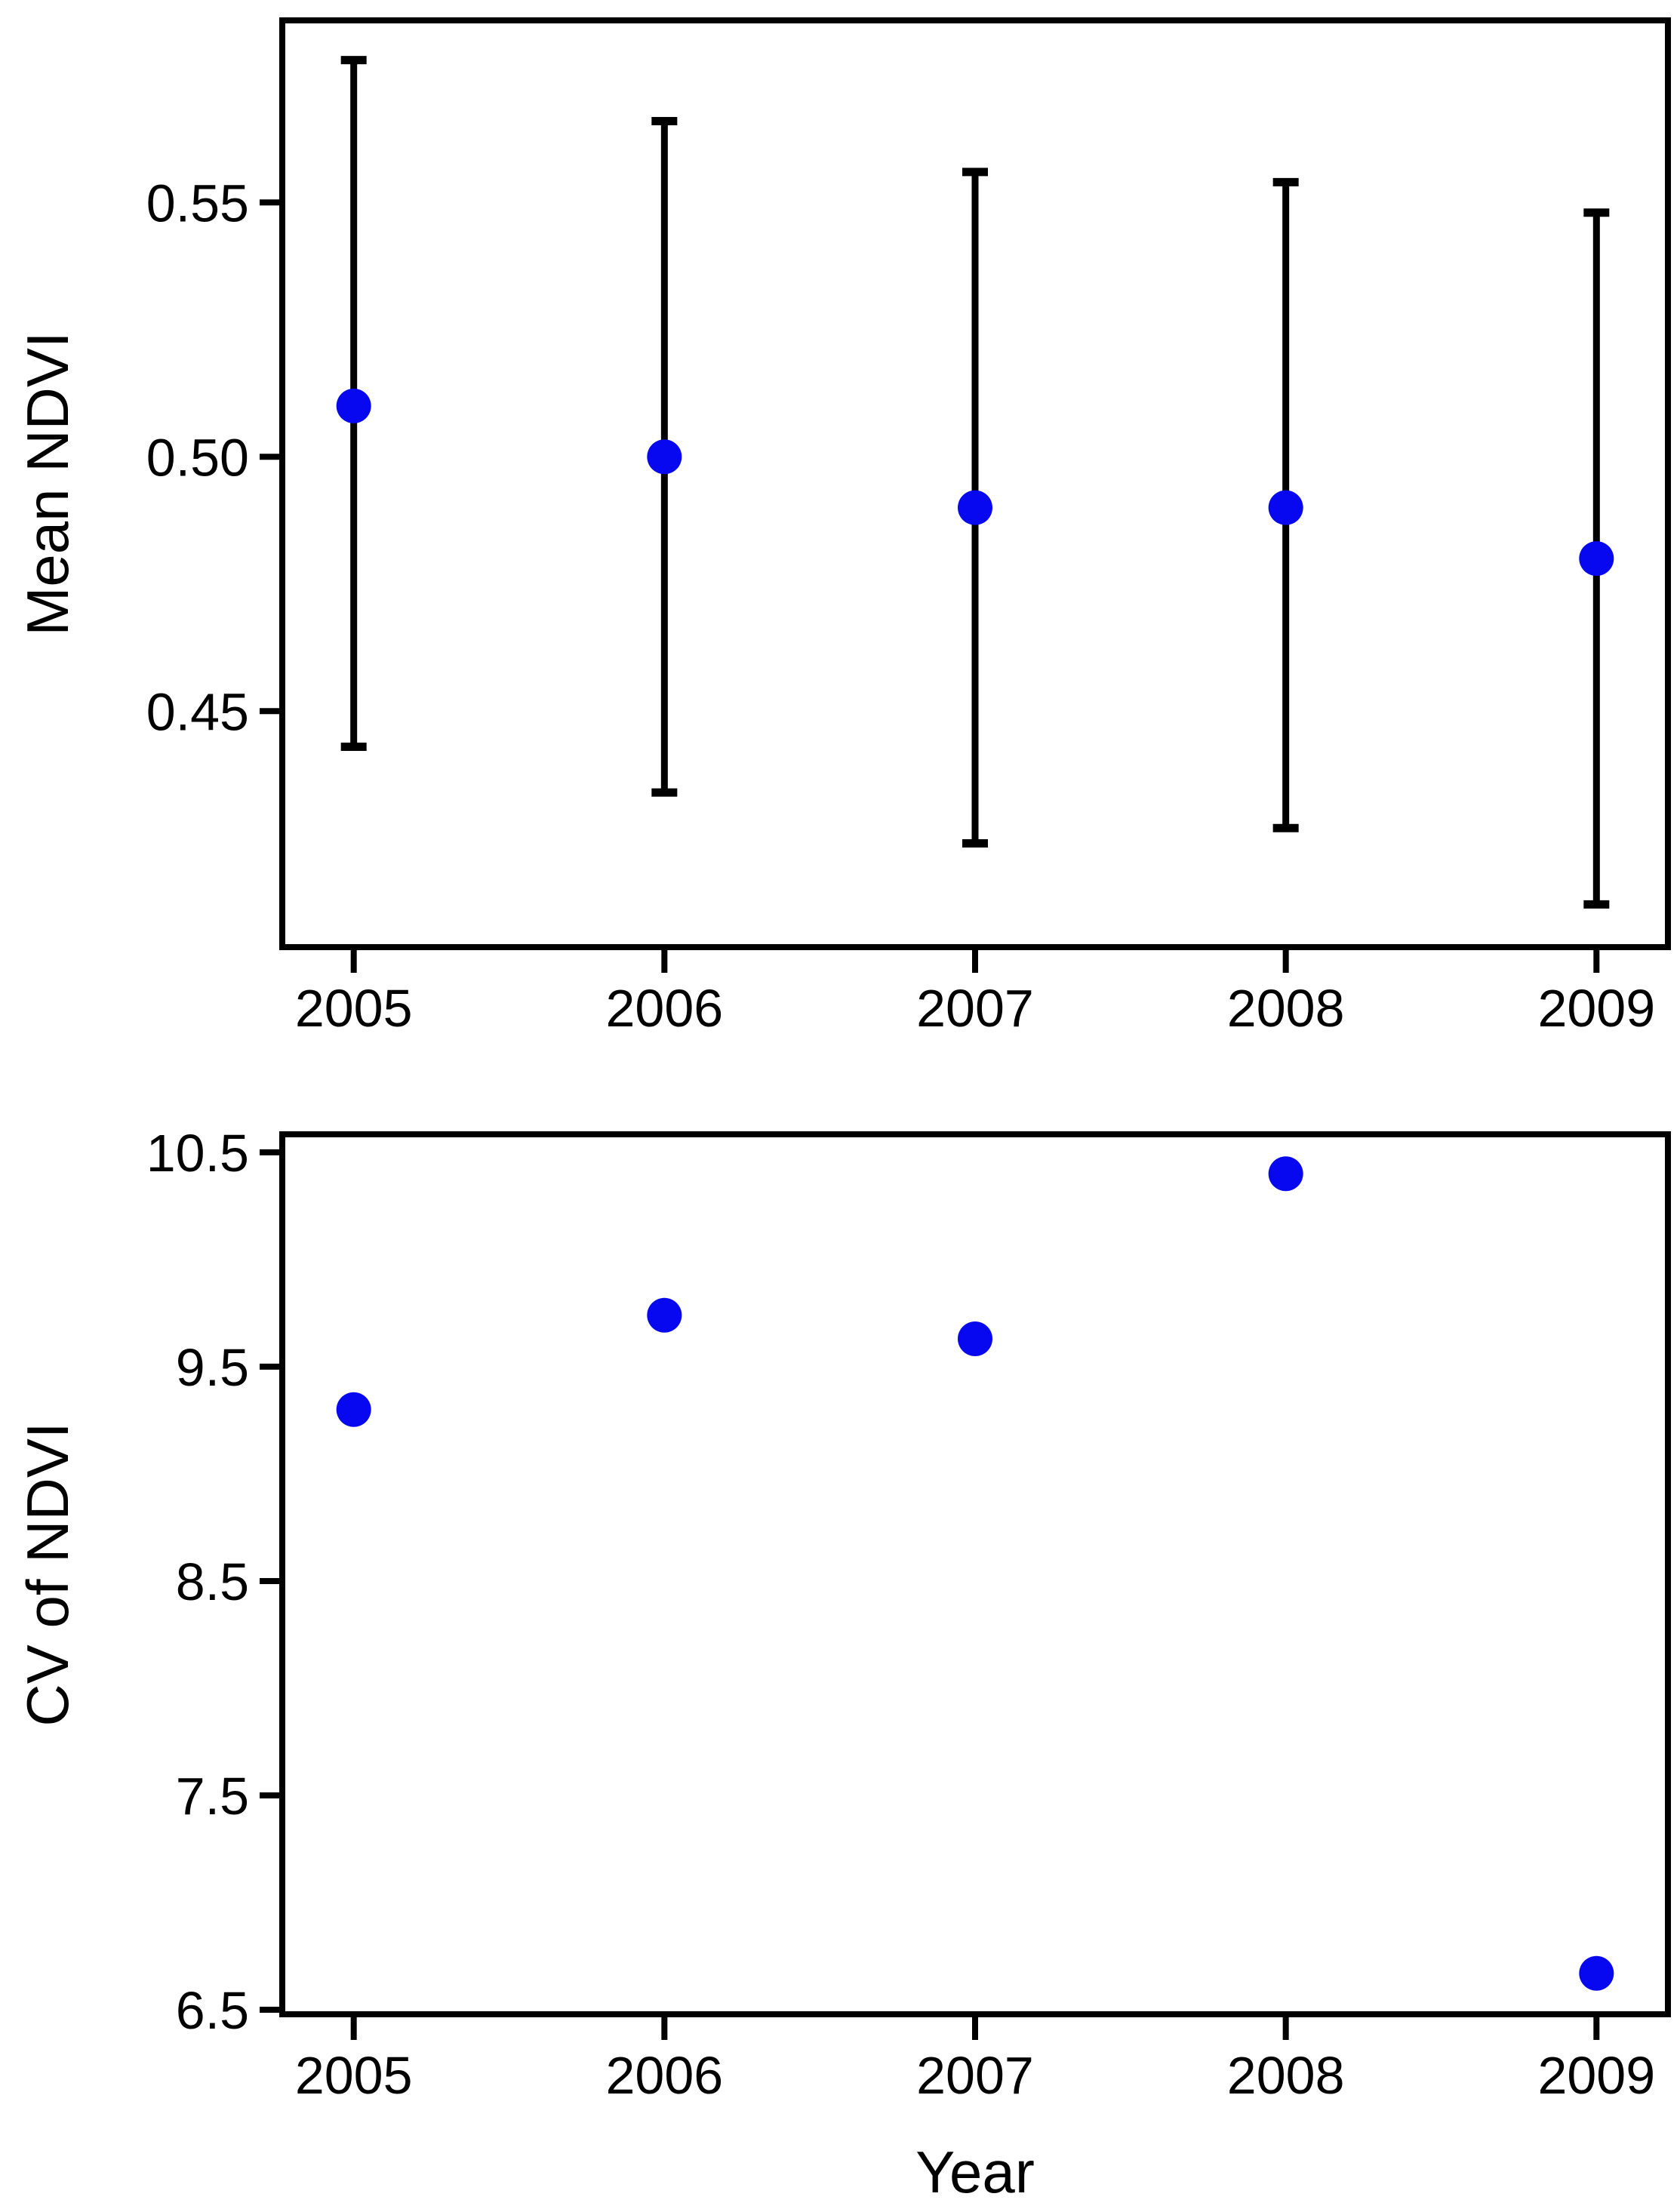 The image size is (1680, 2212). I want to click on y-tick-label: 0.50, so click(198, 458).